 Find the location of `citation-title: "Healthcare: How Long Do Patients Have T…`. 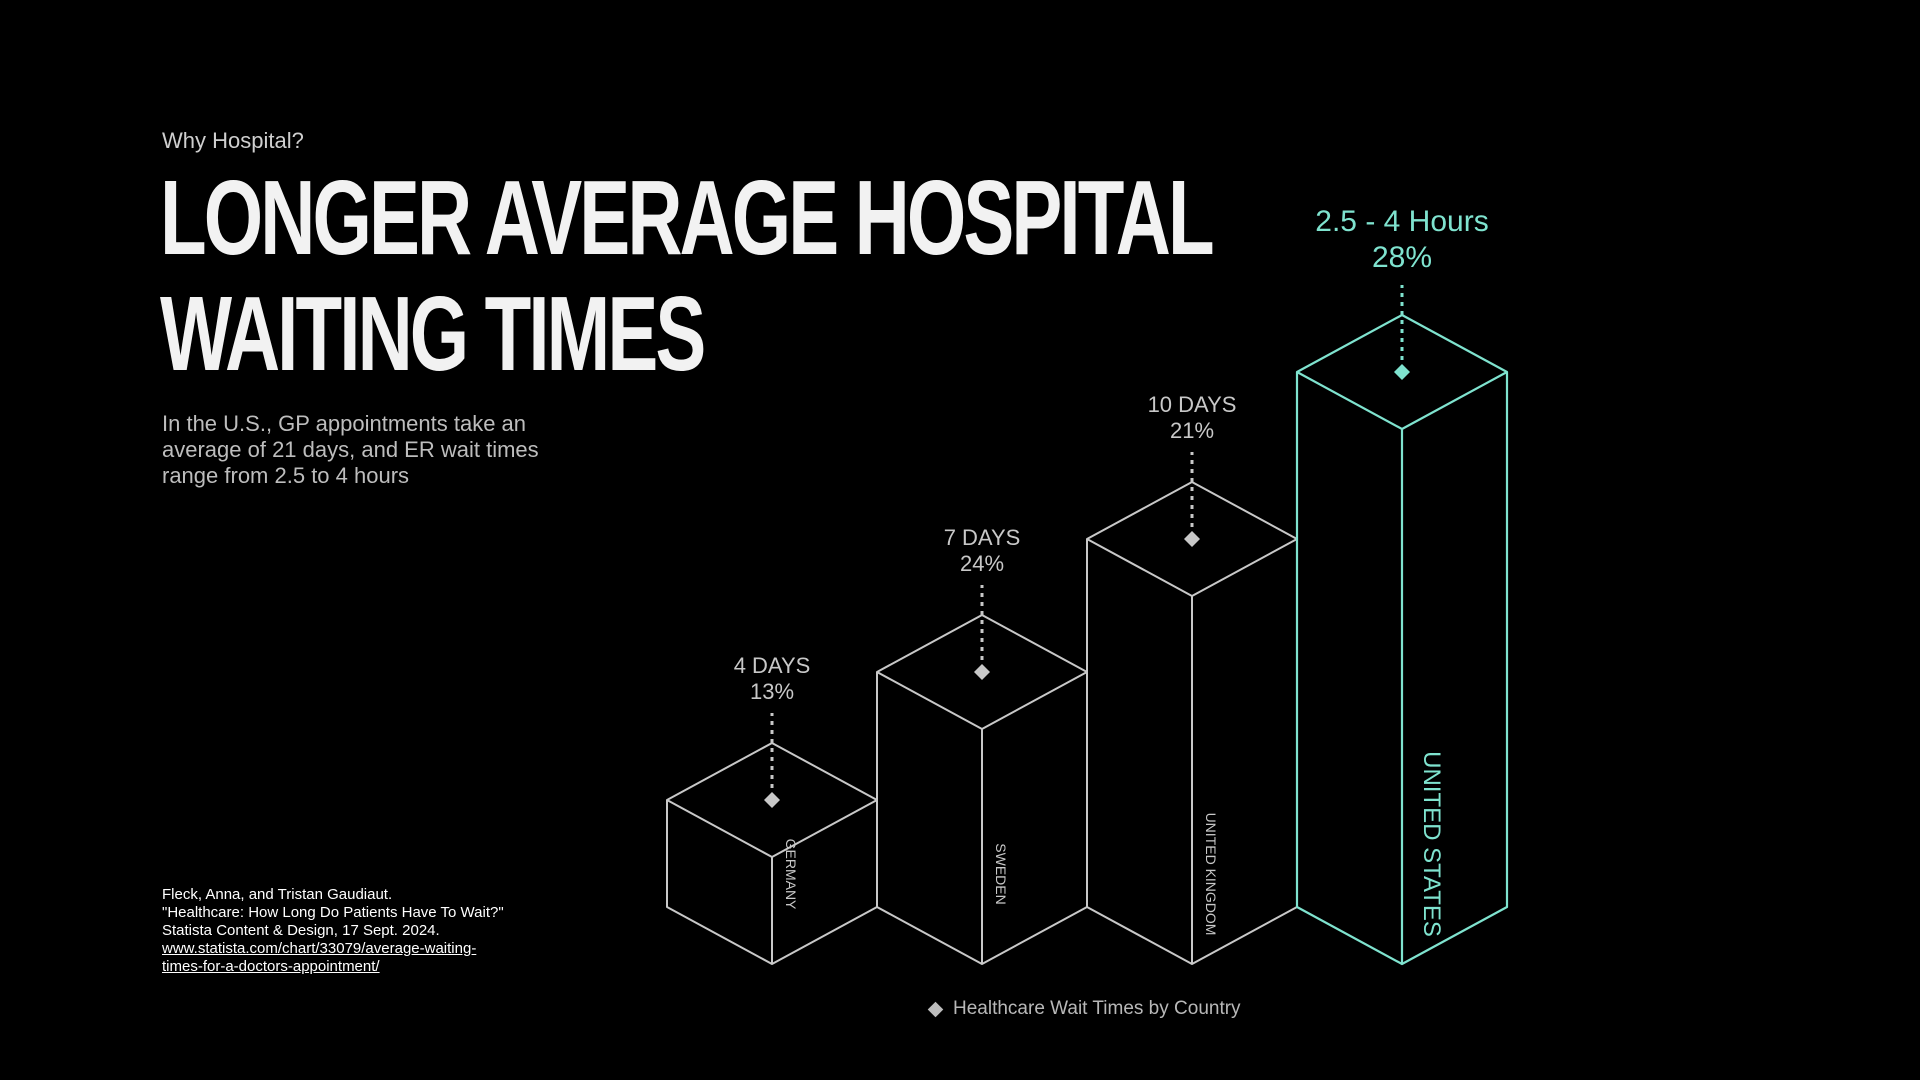

citation-title: "Healthcare: How Long Do Patients Have T… is located at coordinates (333, 912).